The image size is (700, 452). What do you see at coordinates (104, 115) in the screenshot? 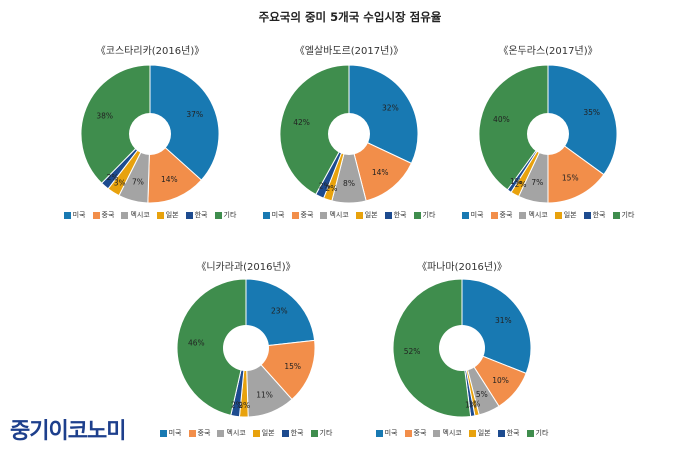
I see `slice-label: 38%` at bounding box center [104, 115].